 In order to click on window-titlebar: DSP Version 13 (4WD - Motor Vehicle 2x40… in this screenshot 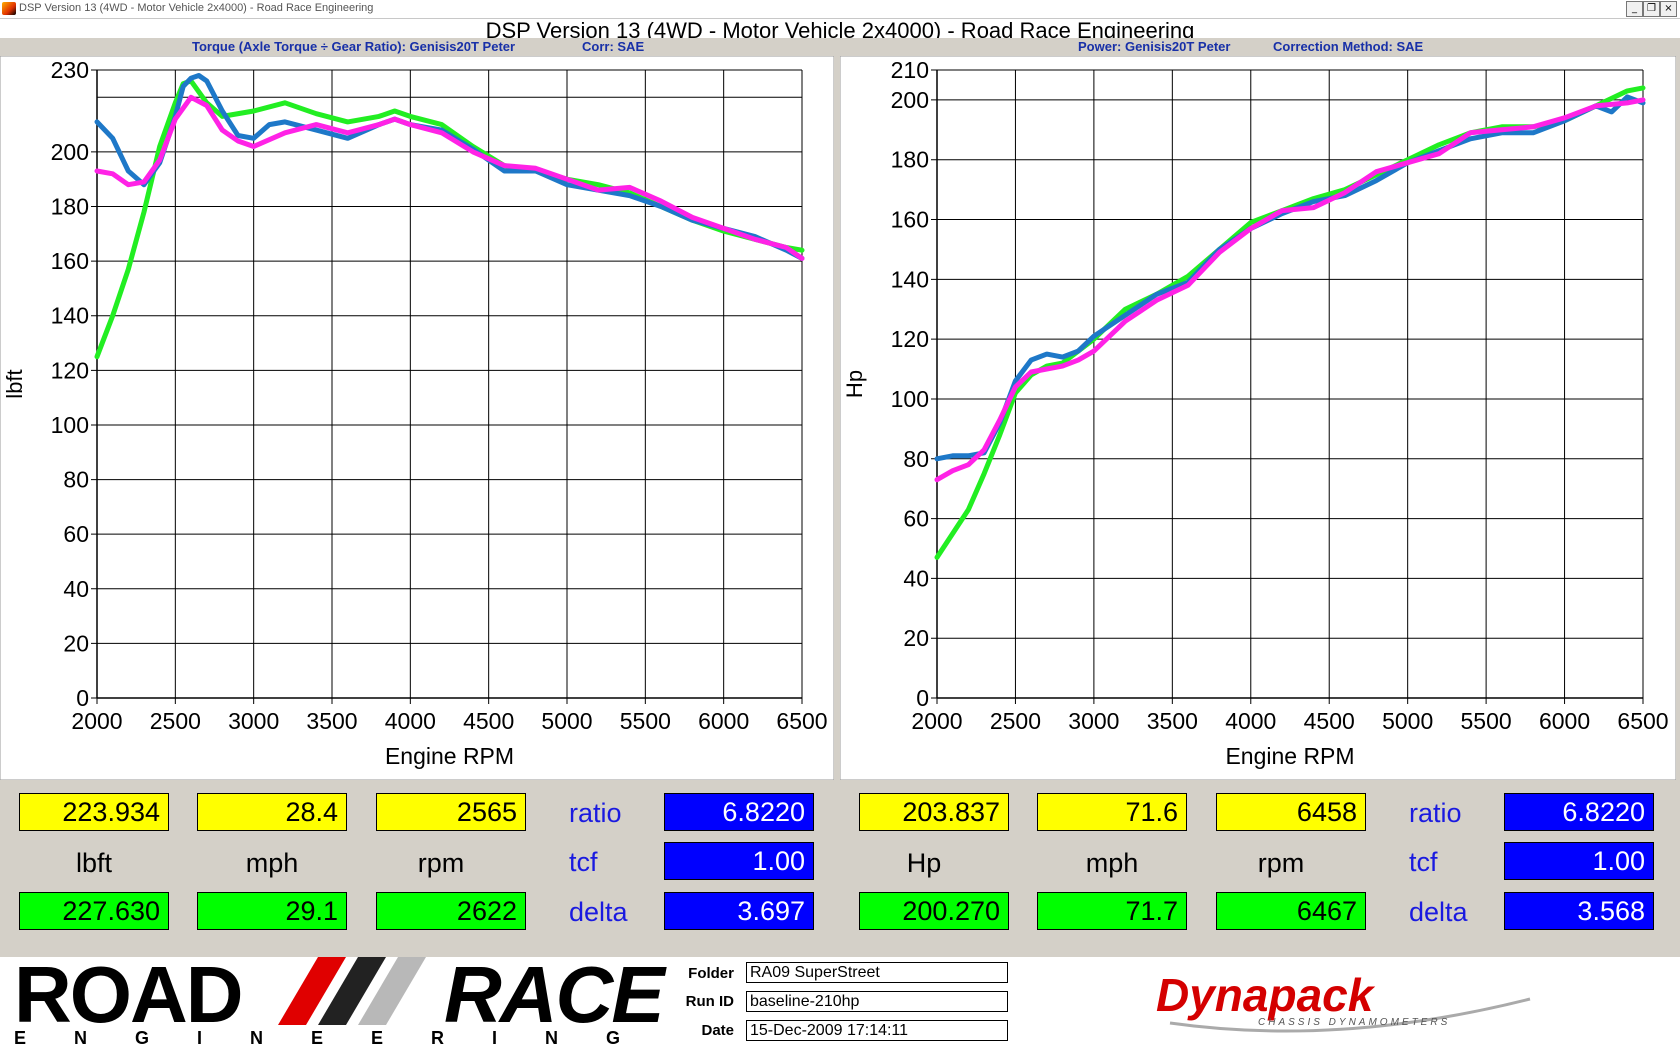, I will do `click(840, 9)`.